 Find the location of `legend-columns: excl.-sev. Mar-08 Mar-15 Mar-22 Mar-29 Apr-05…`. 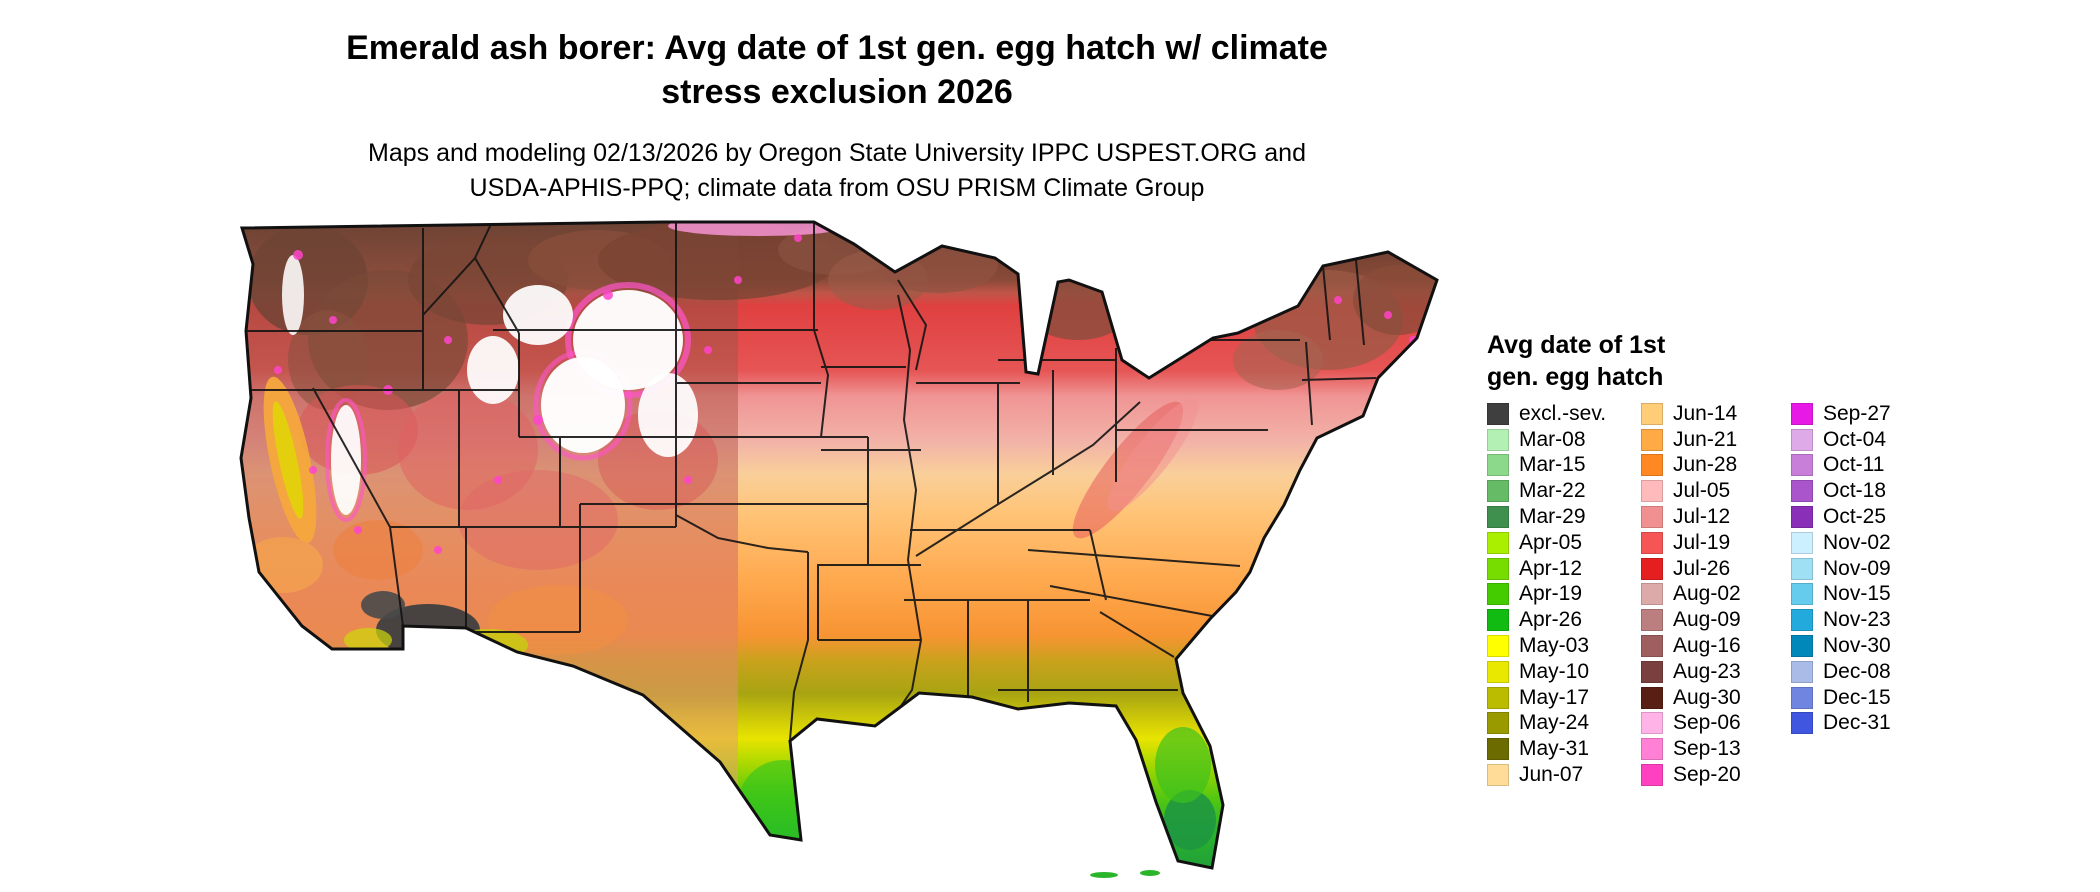

legend-columns: excl.-sev. Mar-08 Mar-15 Mar-22 Mar-29 Apr-05… is located at coordinates (1777, 594).